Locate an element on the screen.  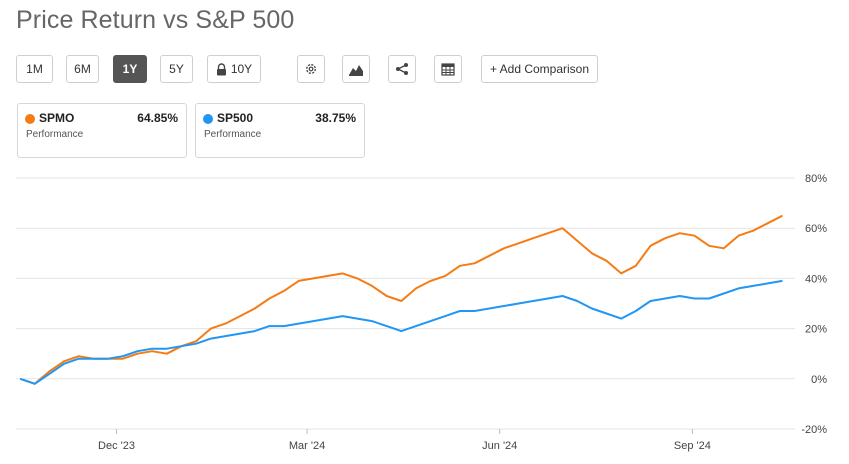
range-button-1y: 1Y is located at coordinates (130, 69).